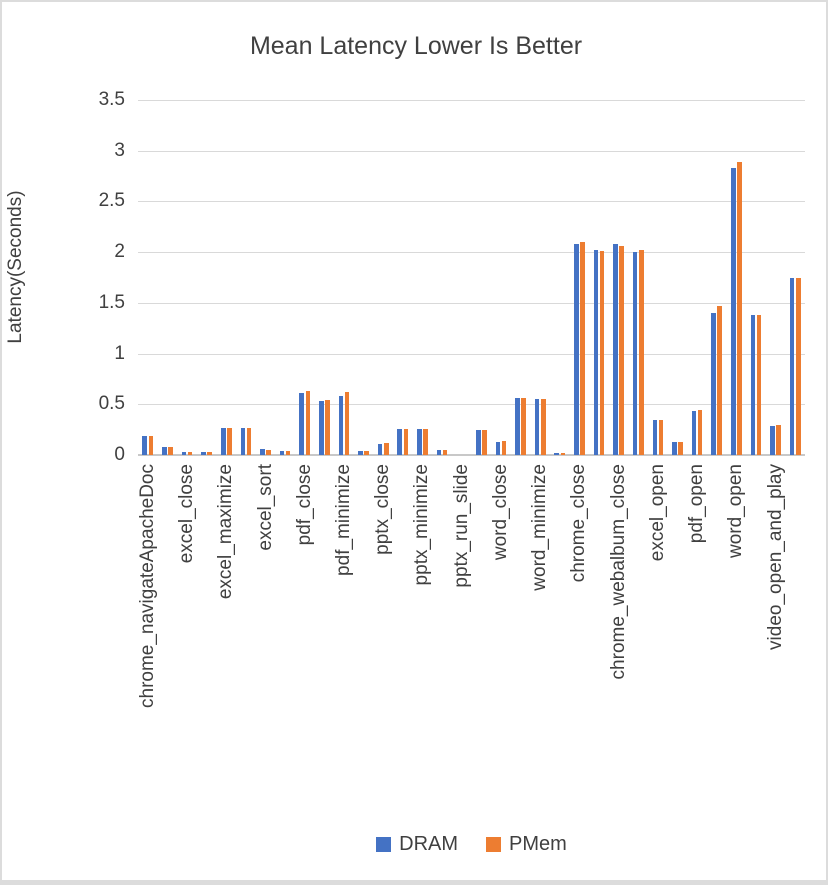 The image size is (828, 885). Describe the element at coordinates (119, 353) in the screenshot. I see `y-tick-label: 1` at that location.